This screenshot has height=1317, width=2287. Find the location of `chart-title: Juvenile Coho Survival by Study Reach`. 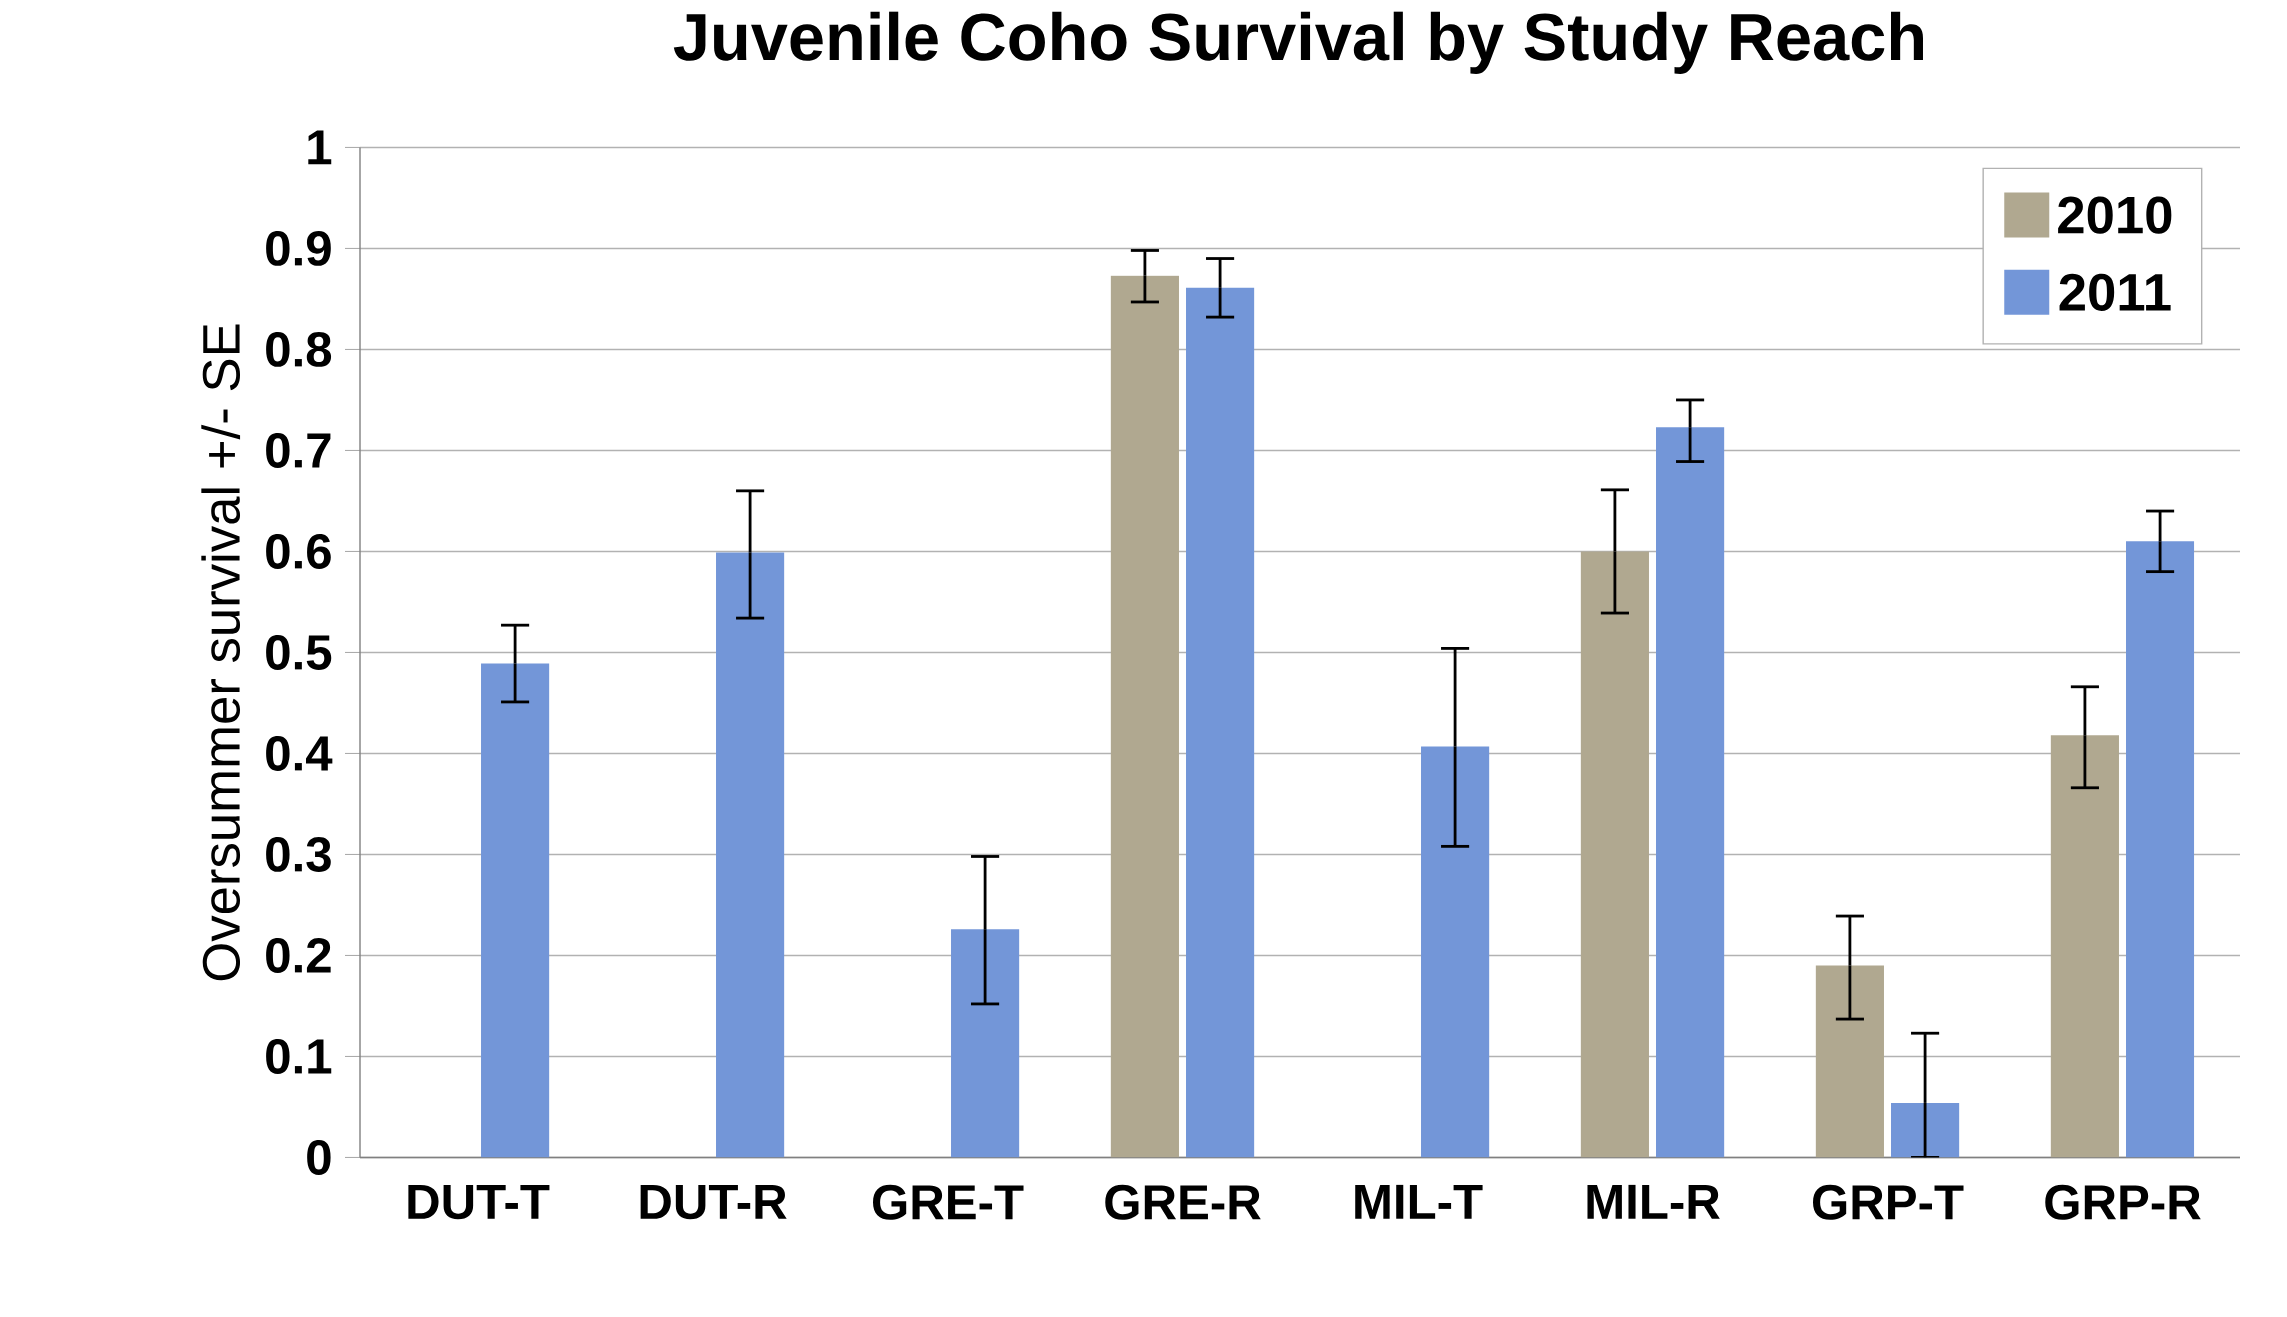

chart-title: Juvenile Coho Survival by Study Reach is located at coordinates (1298, 42).